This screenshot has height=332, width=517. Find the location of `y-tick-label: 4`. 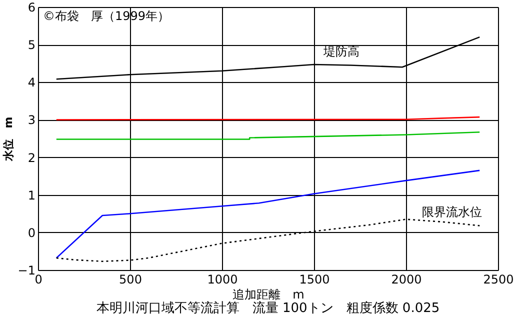

y-tick-label: 4 is located at coordinates (32, 83).